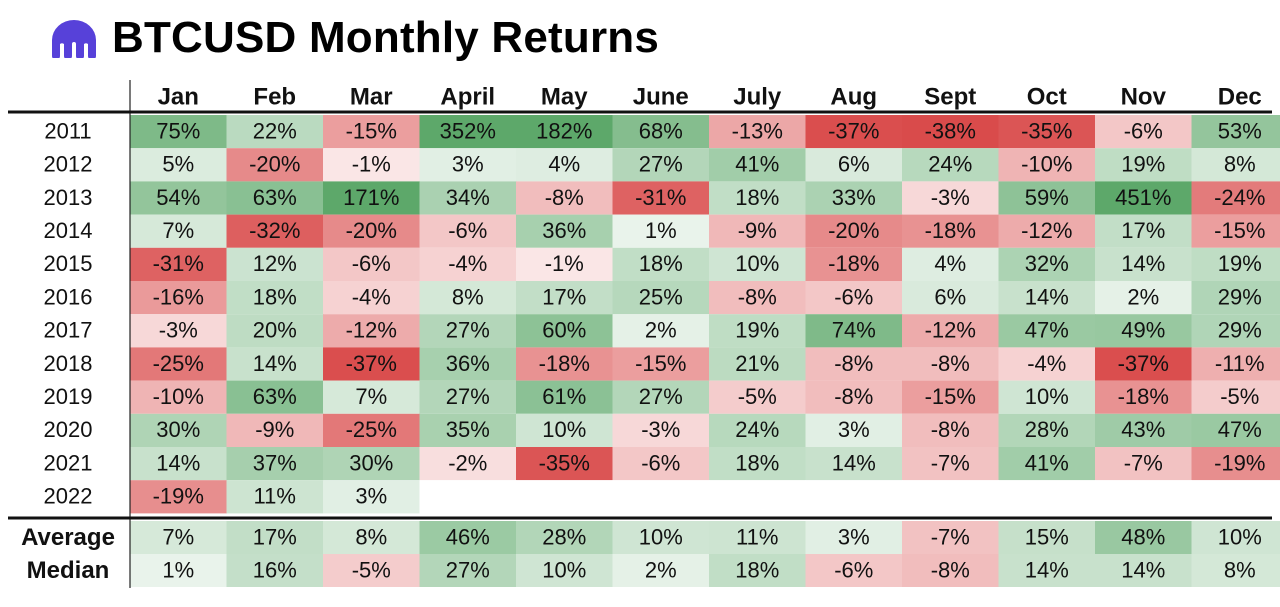 This screenshot has height=607, width=1280. Describe the element at coordinates (1240, 363) in the screenshot. I see `cell-label: -11%` at that location.